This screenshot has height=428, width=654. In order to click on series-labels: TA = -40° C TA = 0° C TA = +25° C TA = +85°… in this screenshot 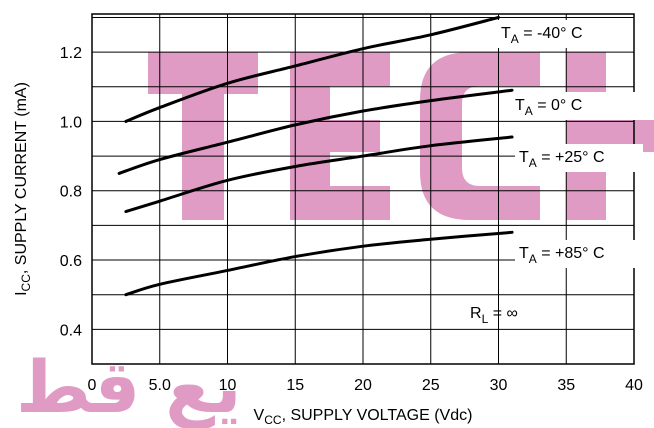, I will do `click(570, 144)`.